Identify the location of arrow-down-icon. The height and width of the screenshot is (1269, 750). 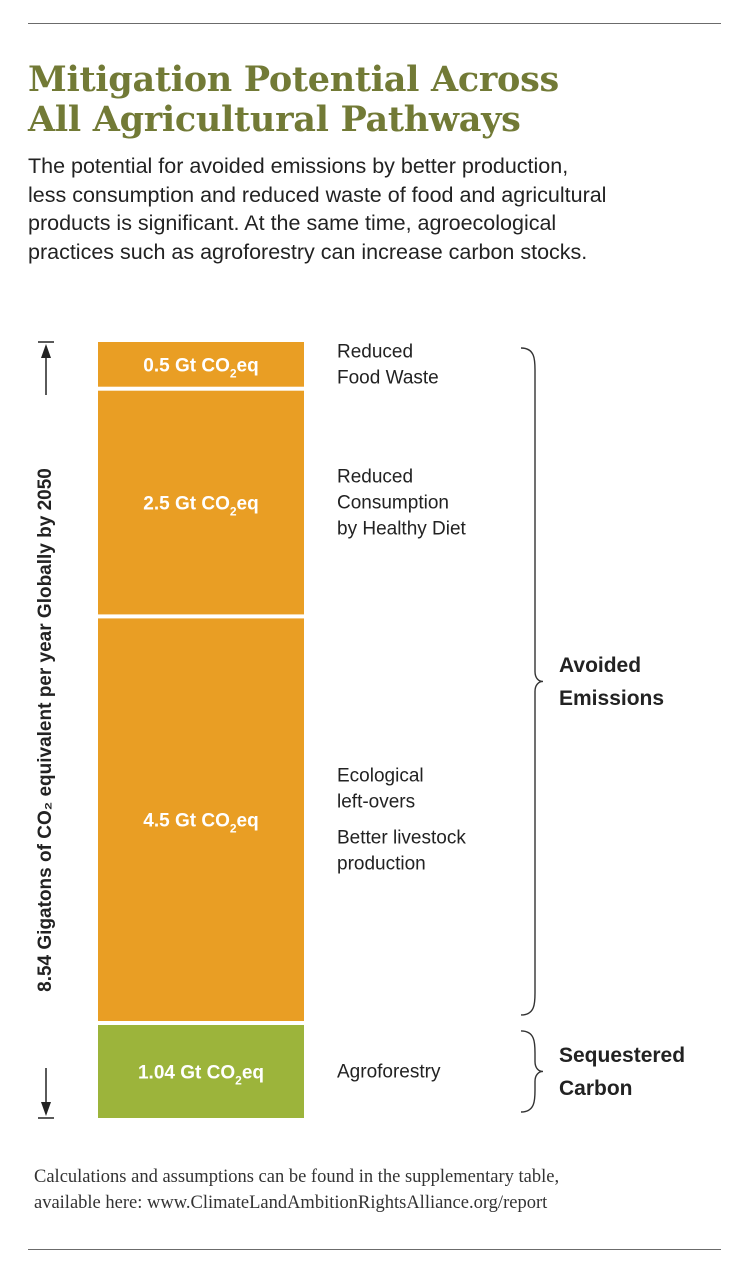
(46, 1109).